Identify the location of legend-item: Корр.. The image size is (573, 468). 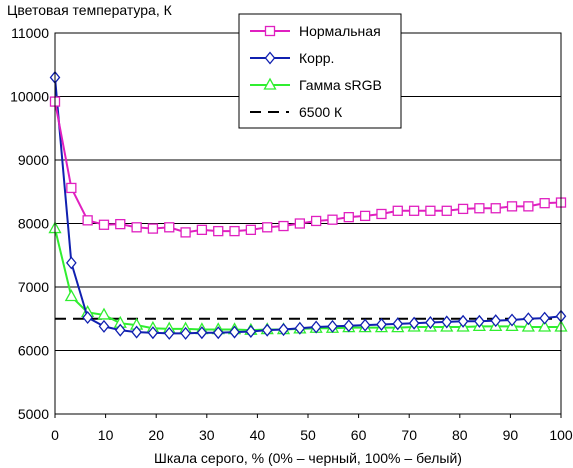
(292, 58).